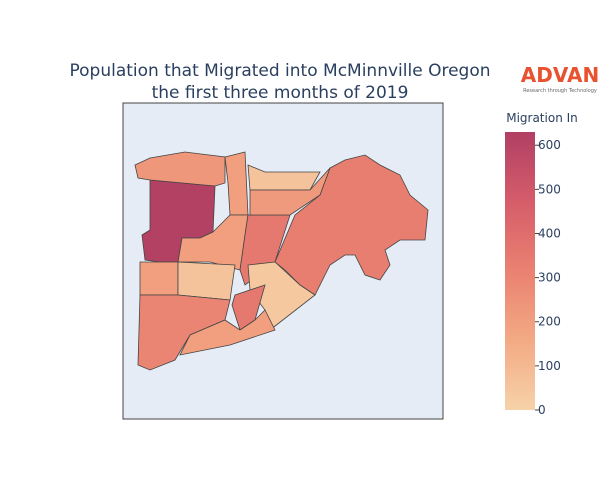 Image resolution: width=600 pixels, height=504 pixels. Describe the element at coordinates (549, 145) in the screenshot. I see `colorbar-tick-label: 600` at that location.